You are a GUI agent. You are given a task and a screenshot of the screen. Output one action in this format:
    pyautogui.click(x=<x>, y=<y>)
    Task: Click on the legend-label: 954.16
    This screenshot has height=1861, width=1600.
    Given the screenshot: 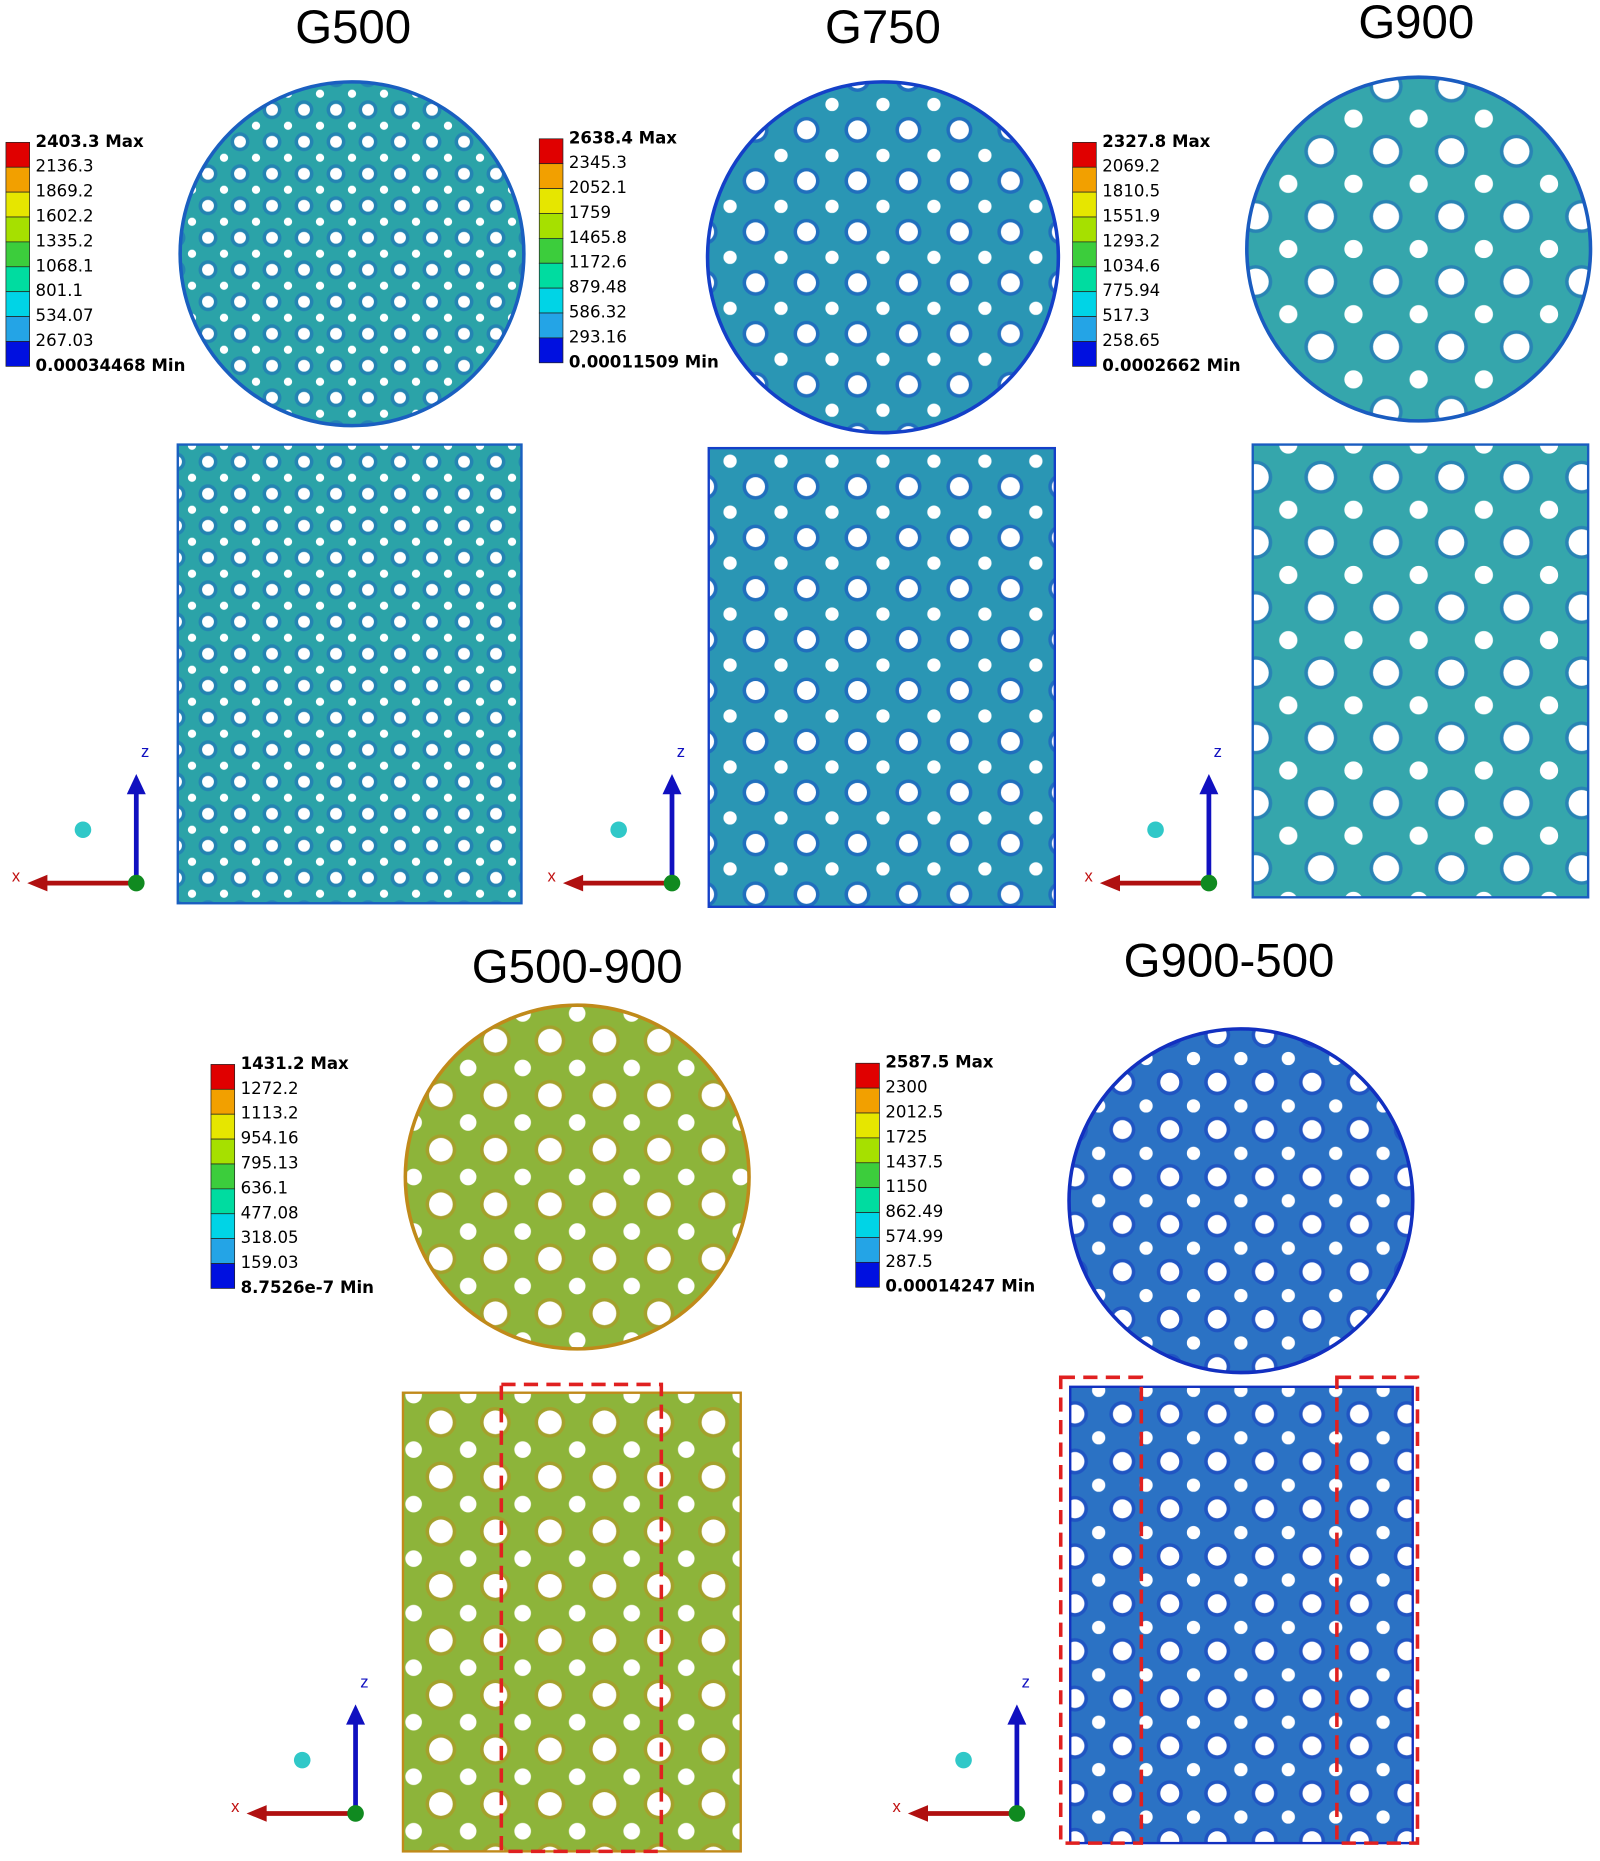 What is the action you would take?
    pyautogui.click(x=270, y=1138)
    